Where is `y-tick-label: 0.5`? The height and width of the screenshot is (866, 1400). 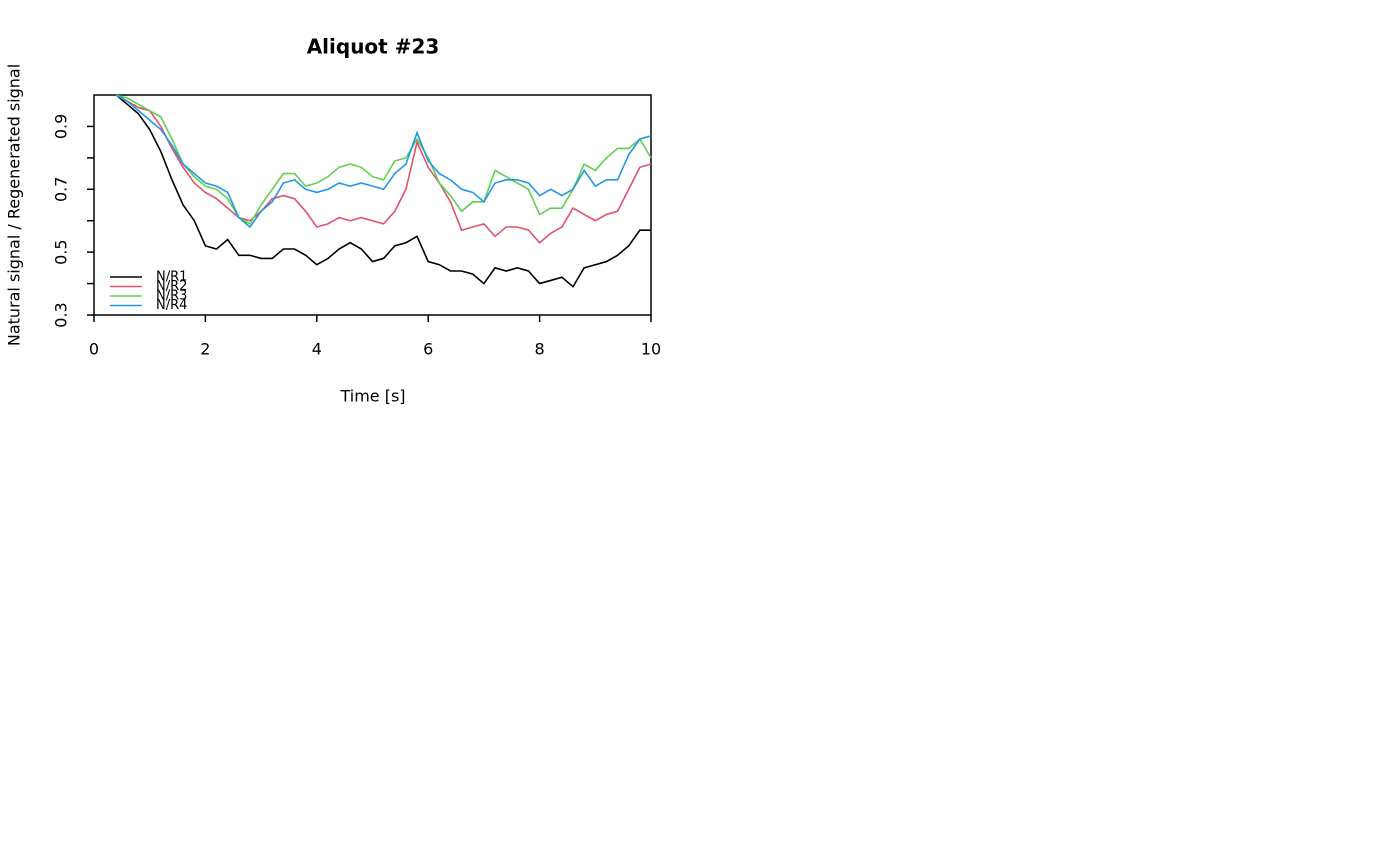 y-tick-label: 0.5 is located at coordinates (61, 251).